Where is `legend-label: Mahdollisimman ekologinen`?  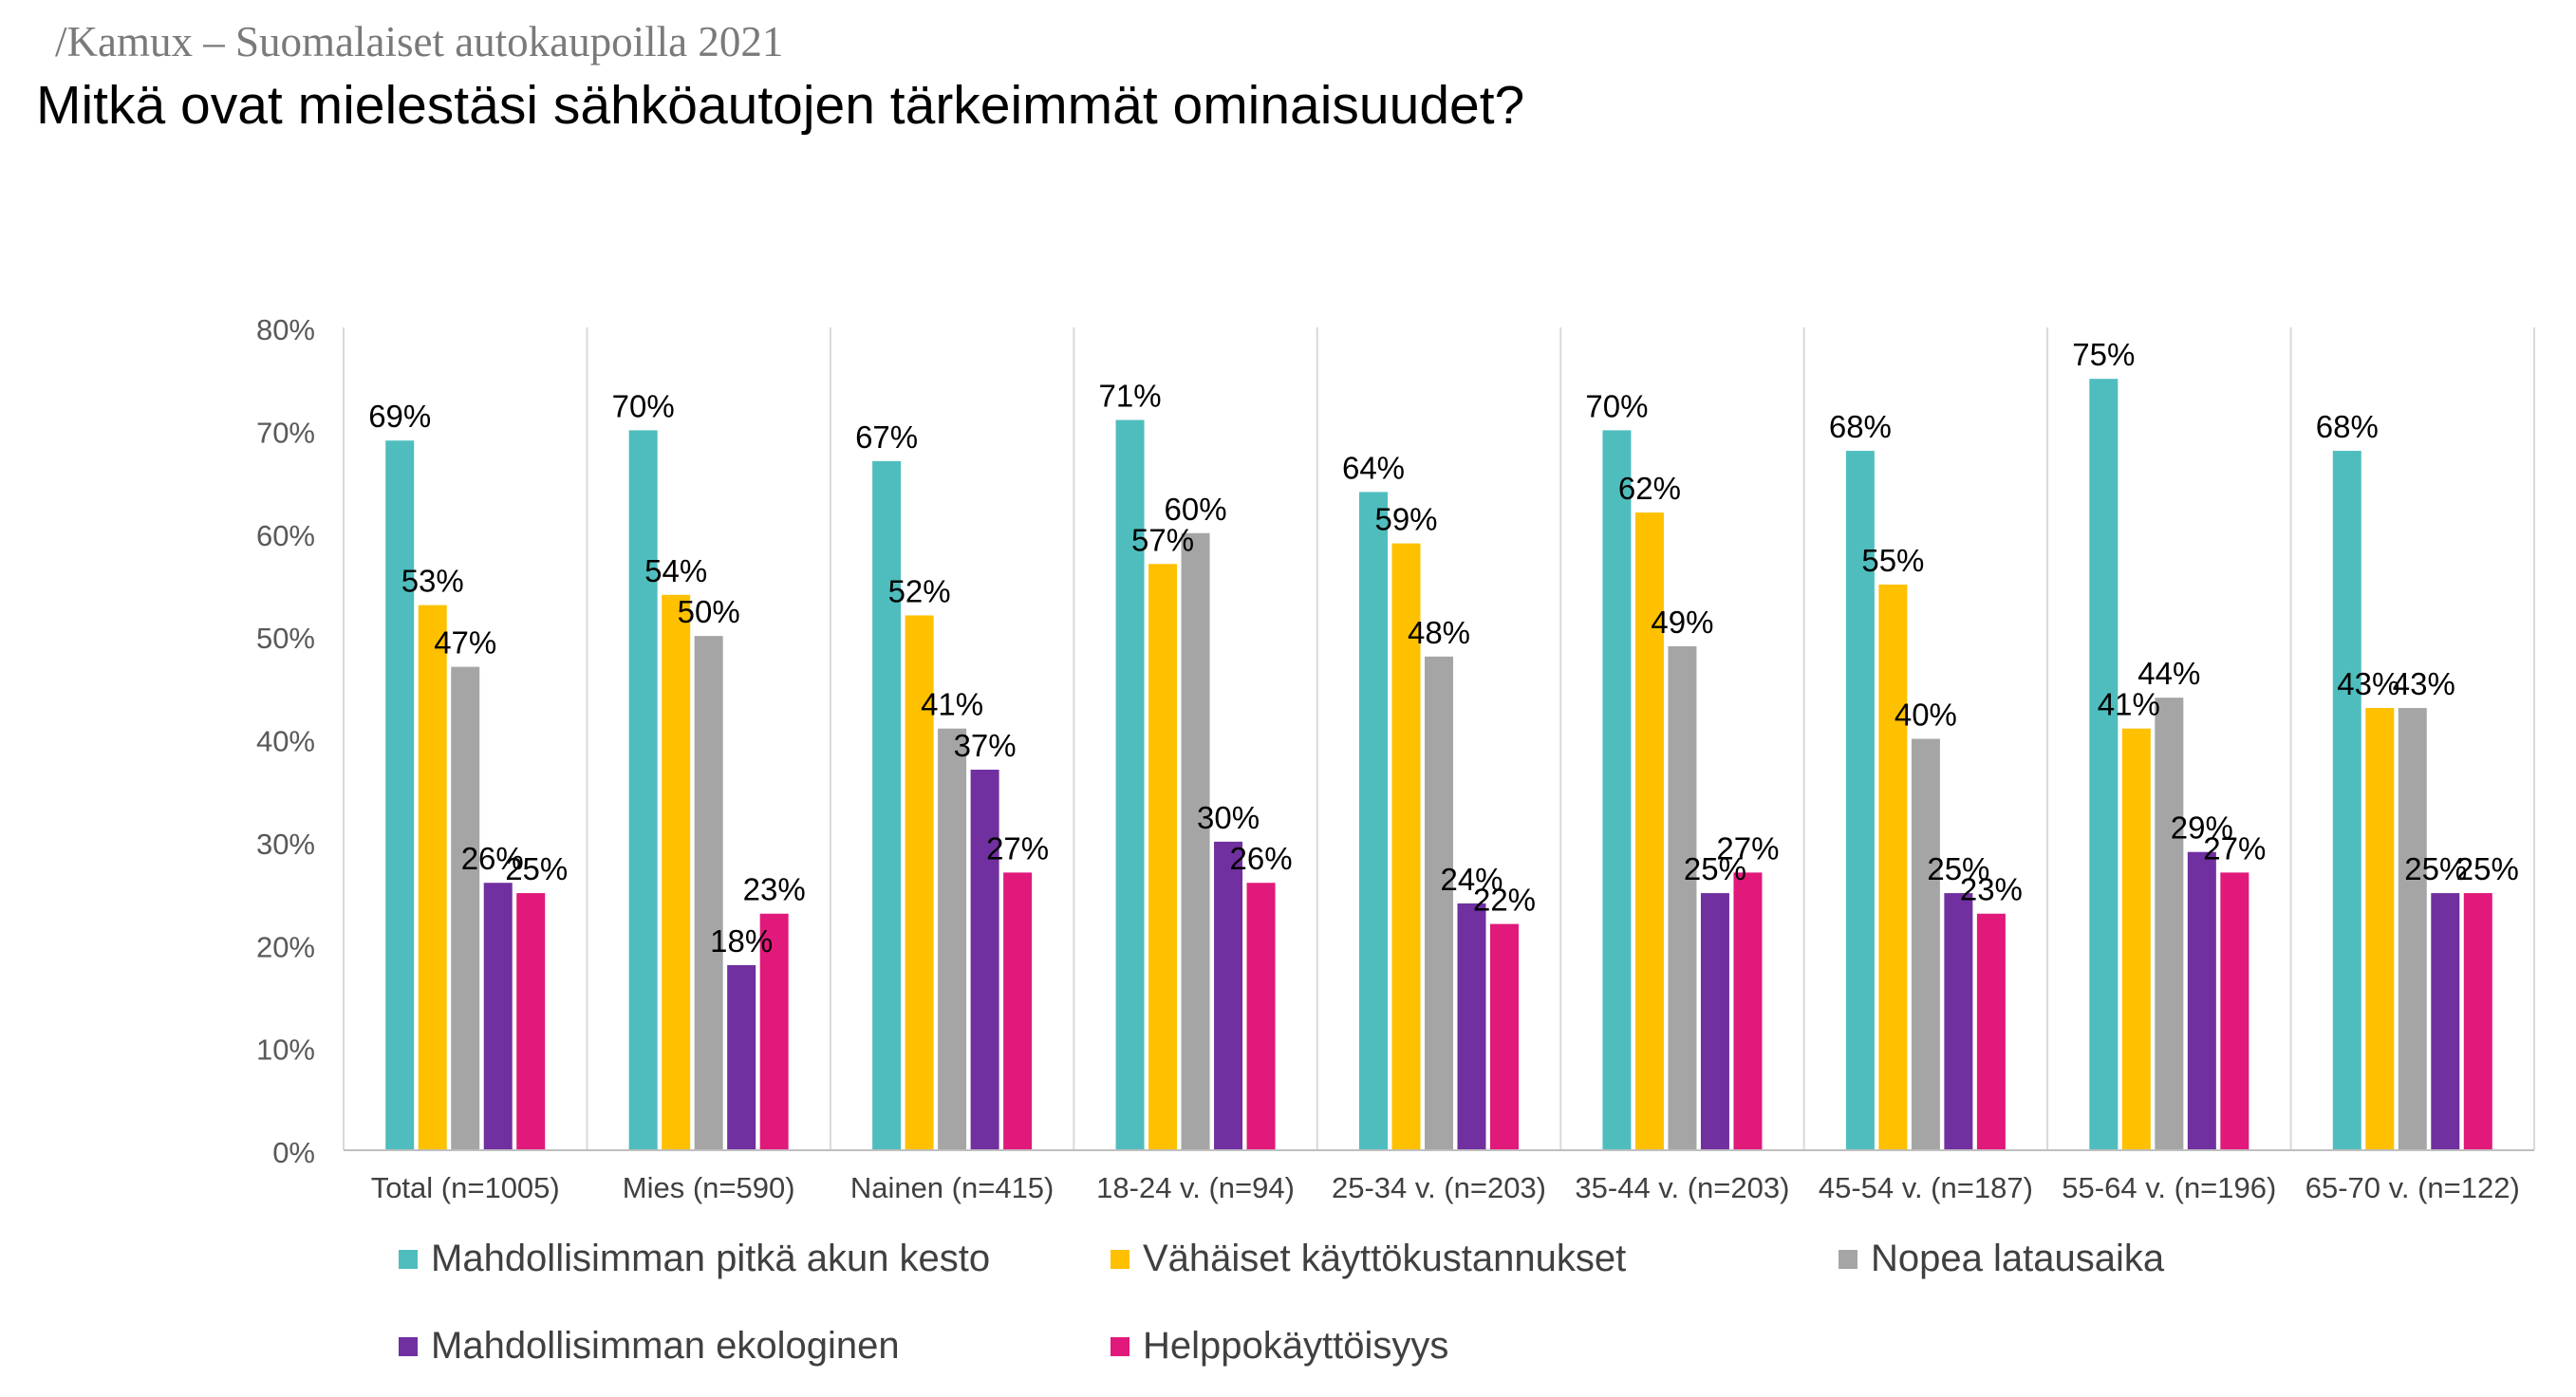
legend-label: Mahdollisimman ekologinen is located at coordinates (666, 1346).